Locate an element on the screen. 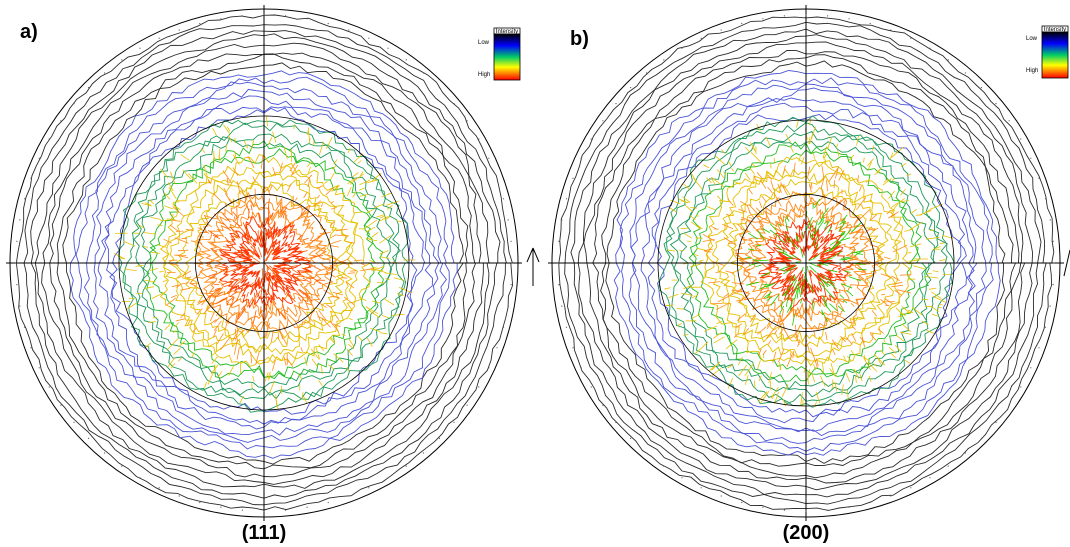 The height and width of the screenshot is (547, 1070). panel-b-legend: Intensity Low High is located at coordinates (1047, 52).